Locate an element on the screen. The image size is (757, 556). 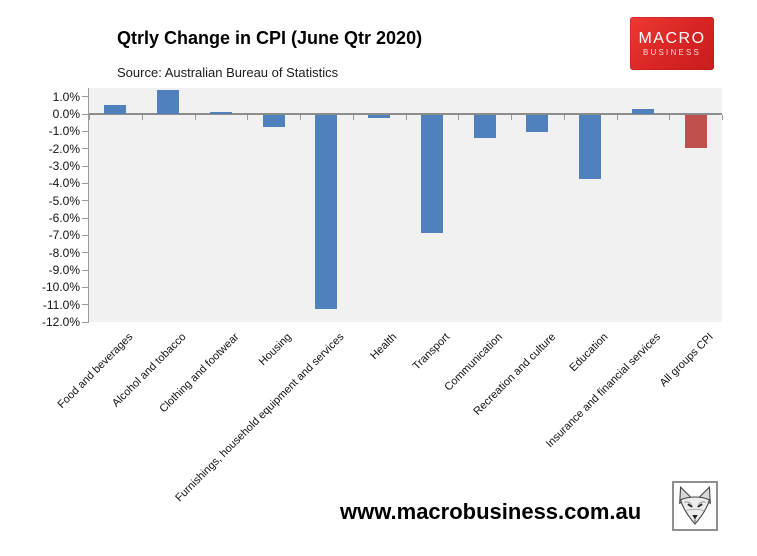
y-axis-label: -4.0% is located at coordinates (64, 183).